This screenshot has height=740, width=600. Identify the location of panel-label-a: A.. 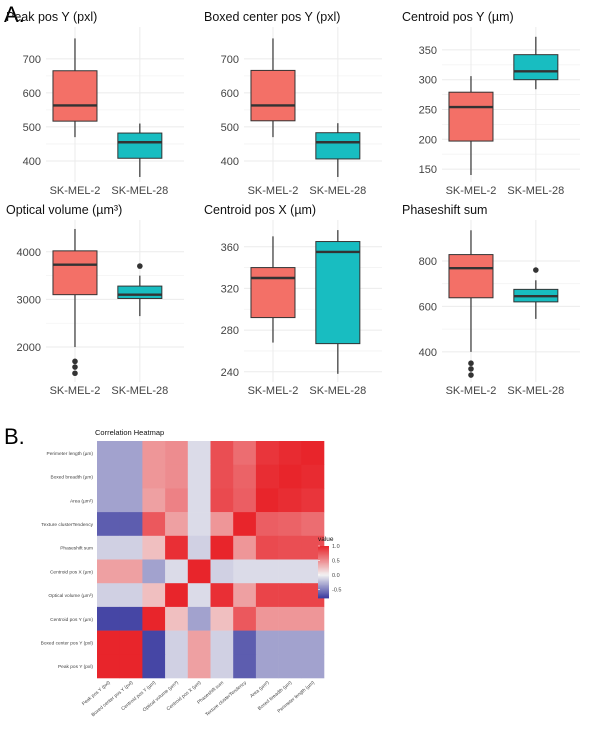
(14, 14).